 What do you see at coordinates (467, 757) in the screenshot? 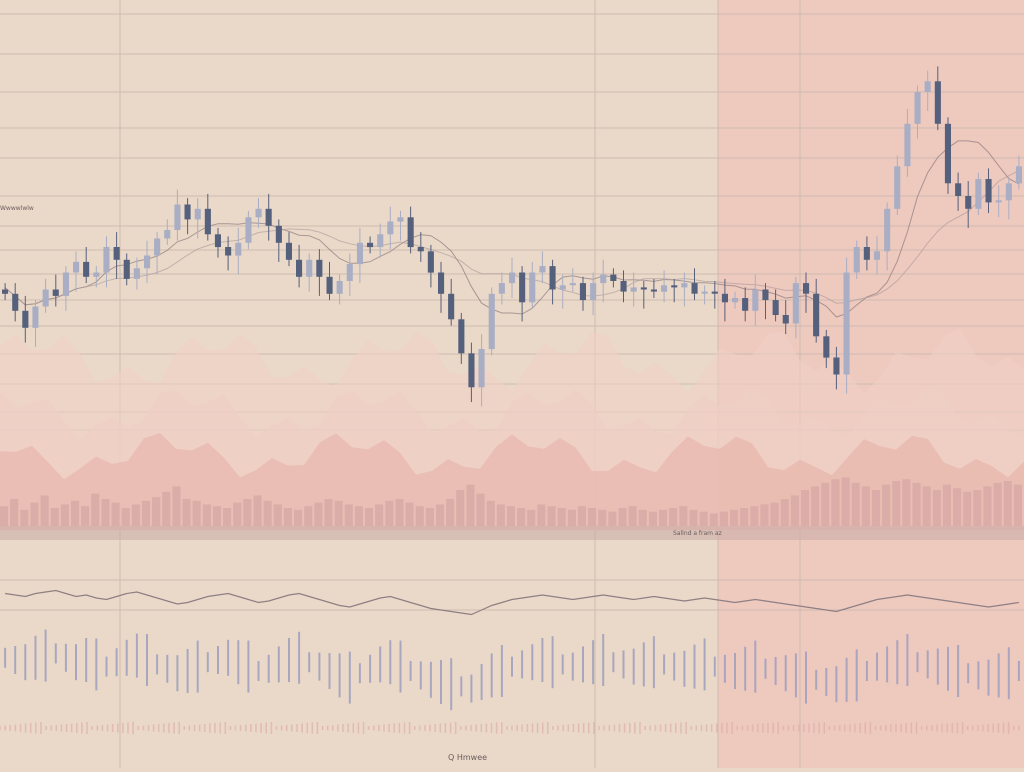
I see `bottom-note: Q Hmwee` at bounding box center [467, 757].